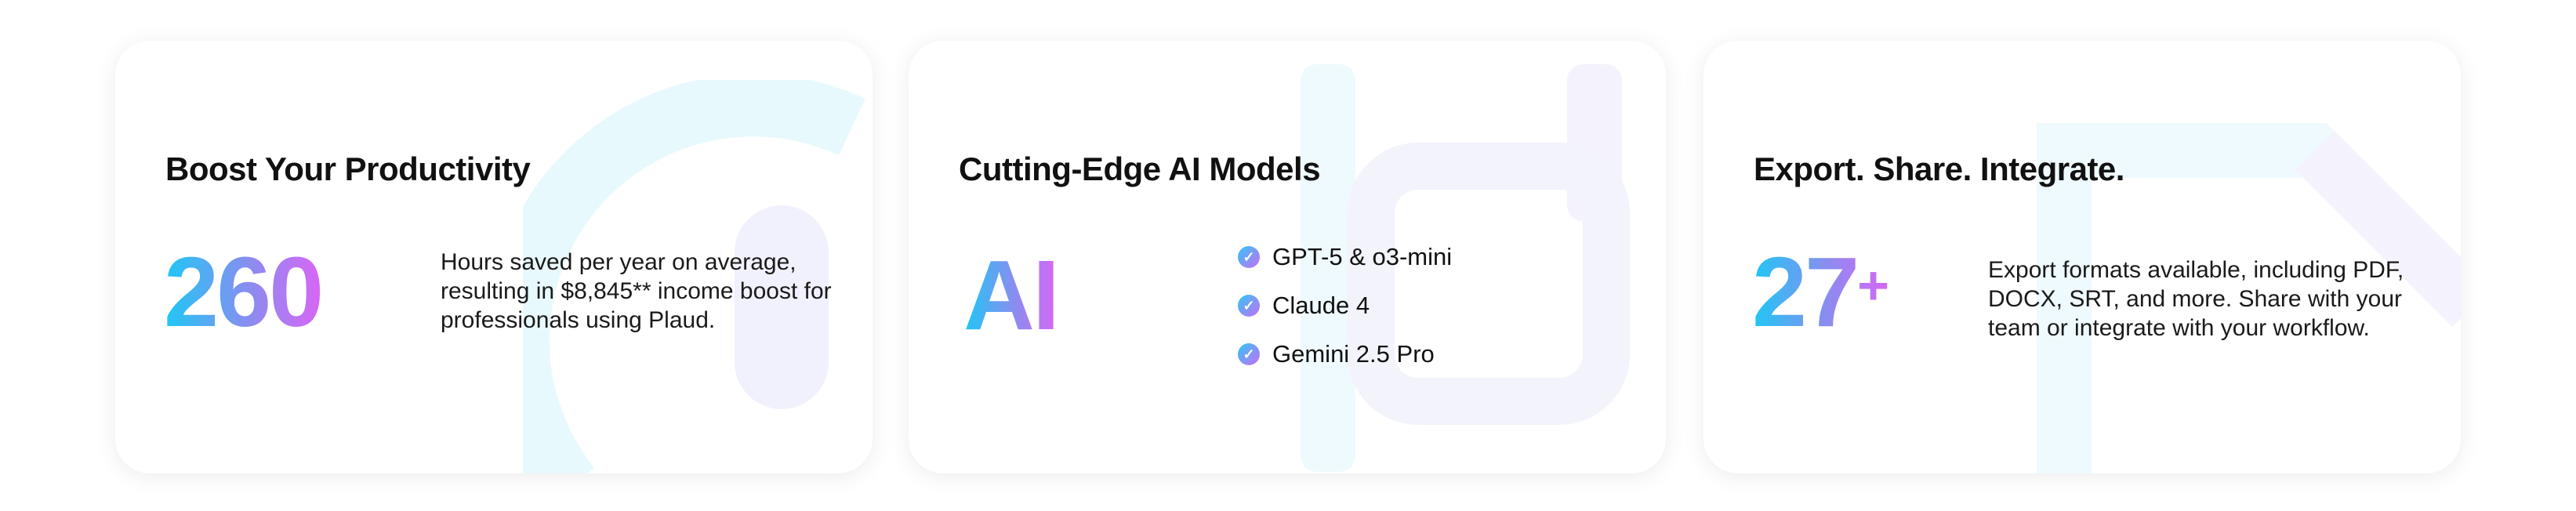 The height and width of the screenshot is (511, 2576). I want to click on list-item: ✓ GPT-5 & o3-mini, so click(1345, 257).